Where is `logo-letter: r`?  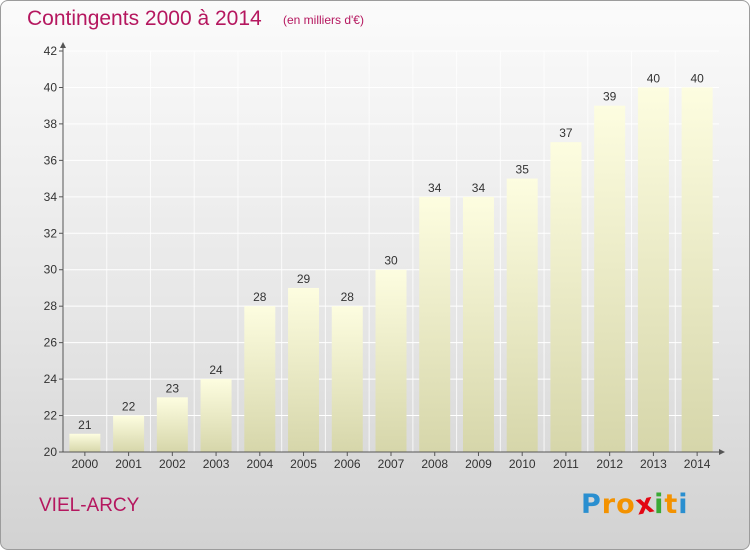 logo-letter: r is located at coordinates (609, 504).